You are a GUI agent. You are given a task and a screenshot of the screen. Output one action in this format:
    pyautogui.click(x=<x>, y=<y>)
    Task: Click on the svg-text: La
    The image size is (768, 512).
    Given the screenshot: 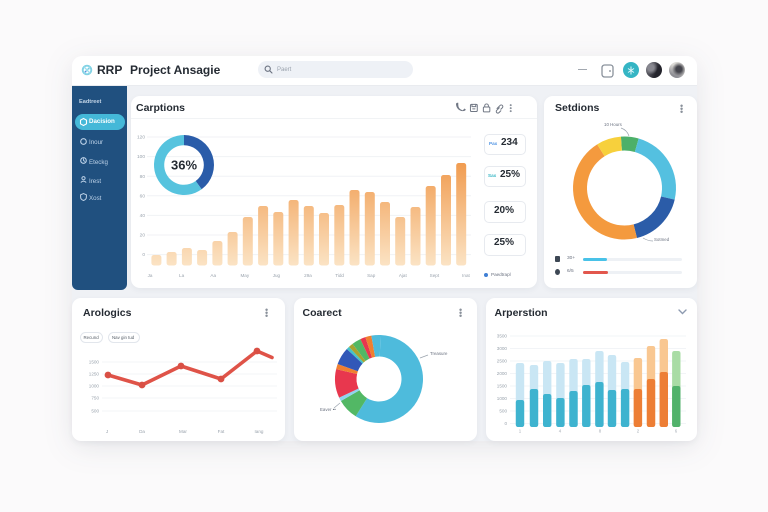 What is the action you would take?
    pyautogui.click(x=182, y=275)
    